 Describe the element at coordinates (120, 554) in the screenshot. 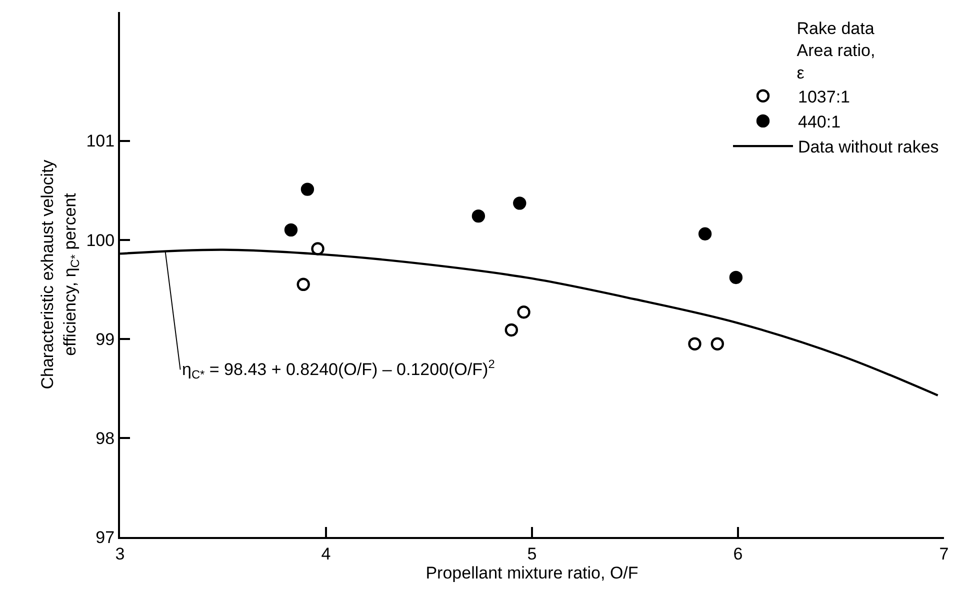

I see `x-tick-label: 3` at that location.